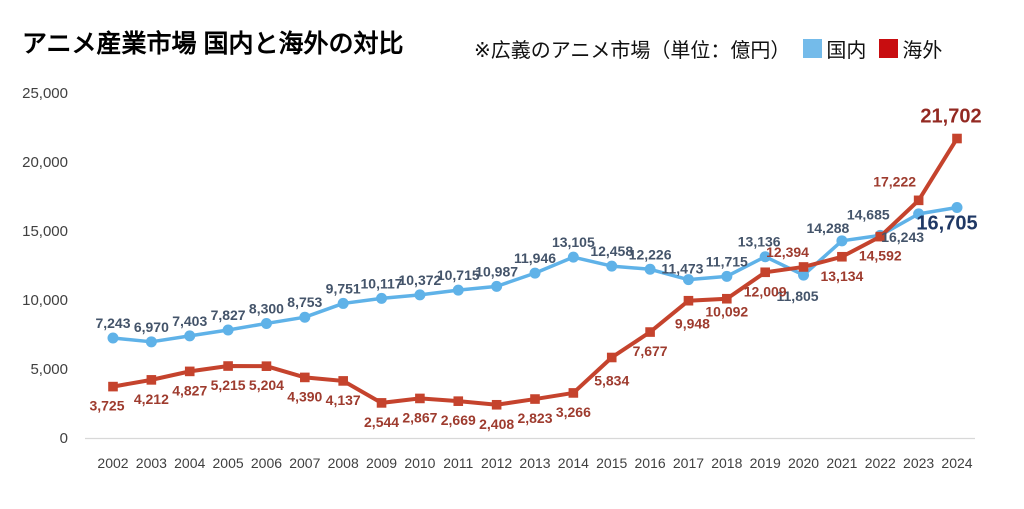  What do you see at coordinates (813, 48) in the screenshot?
I see `domestic-color-swatch` at bounding box center [813, 48].